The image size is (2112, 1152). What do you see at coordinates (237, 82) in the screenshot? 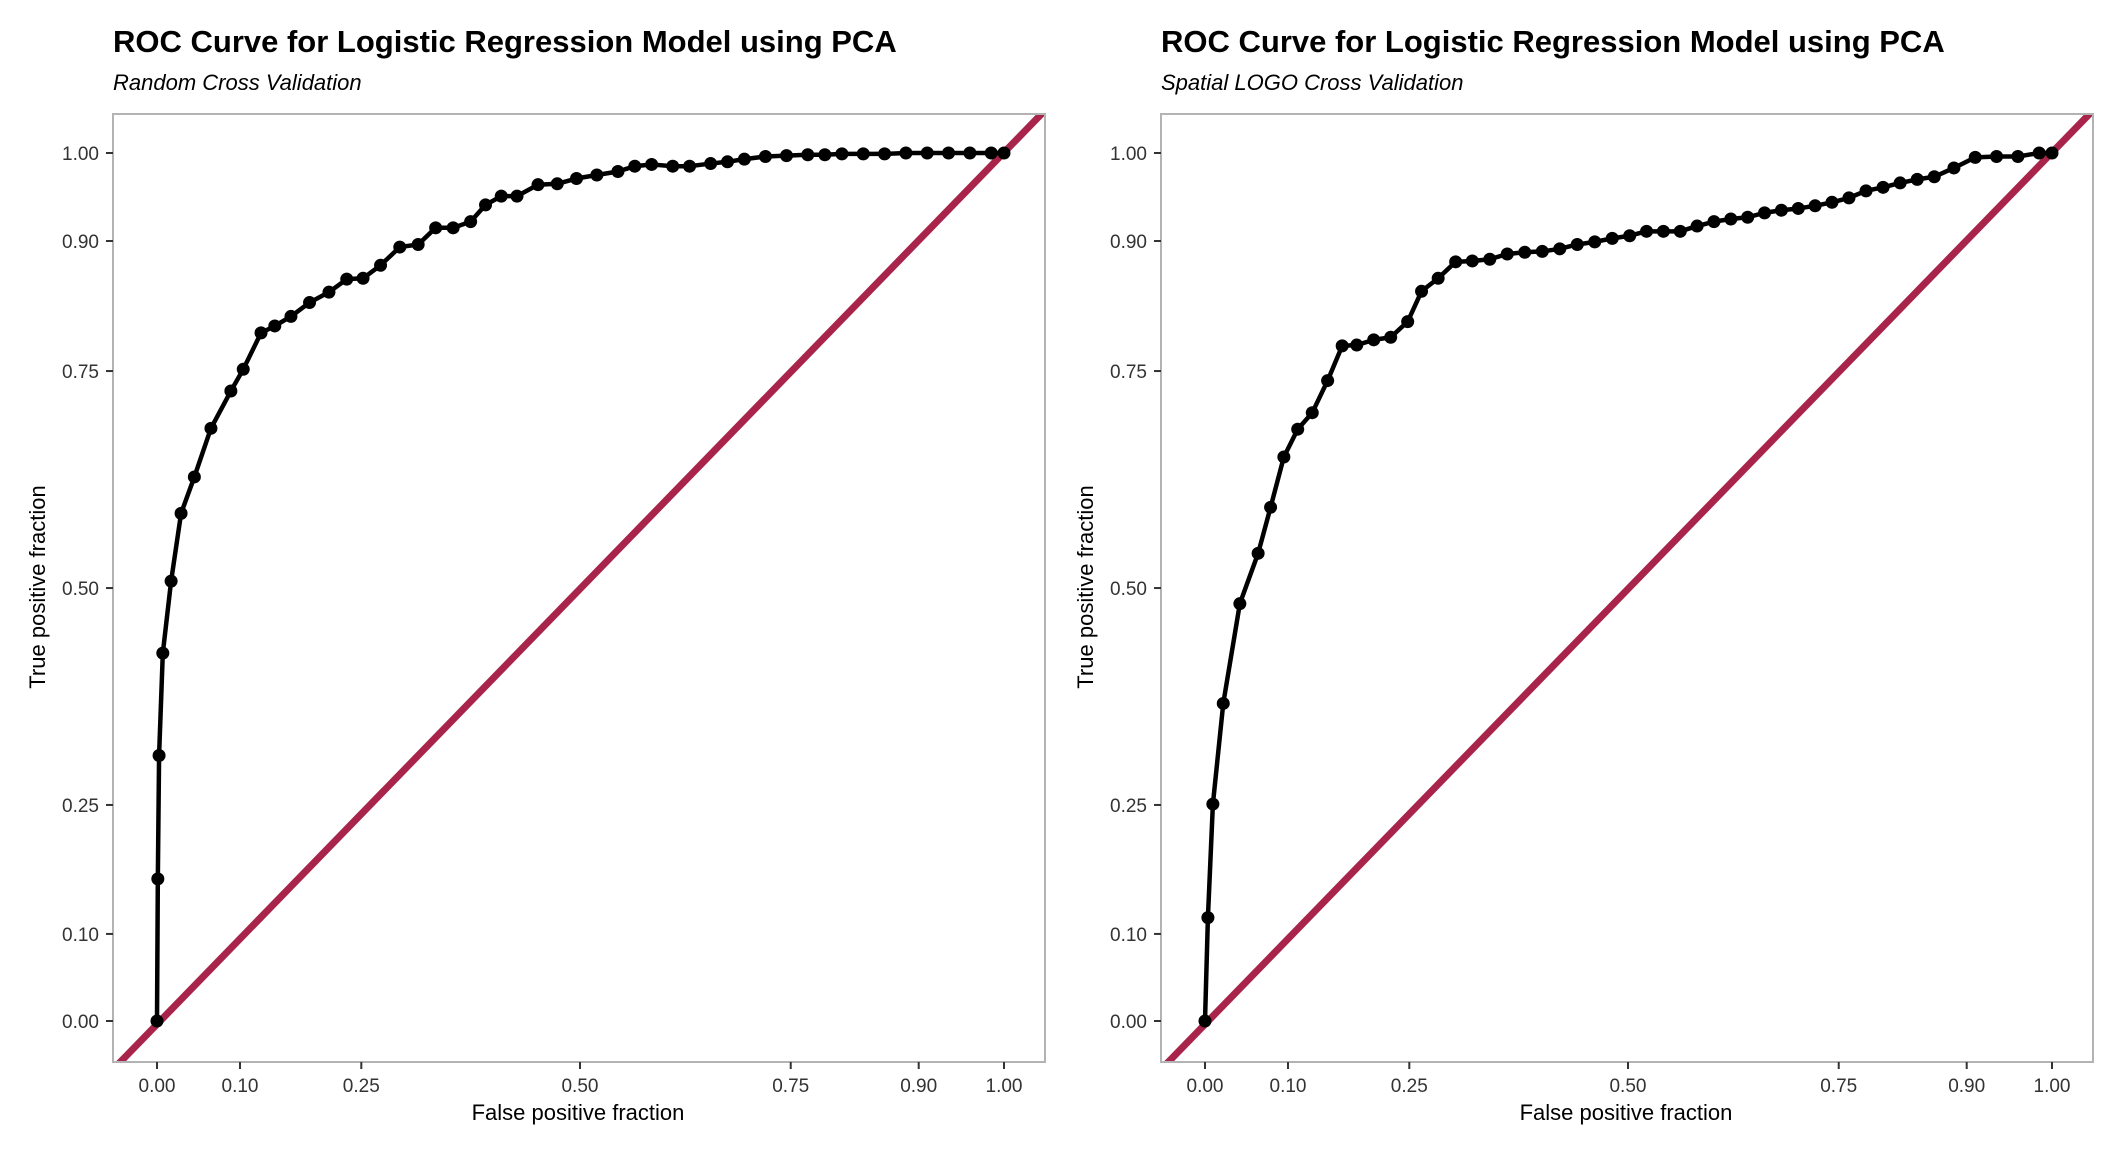
I see `chart-subtitle: Random Cross Validation` at bounding box center [237, 82].